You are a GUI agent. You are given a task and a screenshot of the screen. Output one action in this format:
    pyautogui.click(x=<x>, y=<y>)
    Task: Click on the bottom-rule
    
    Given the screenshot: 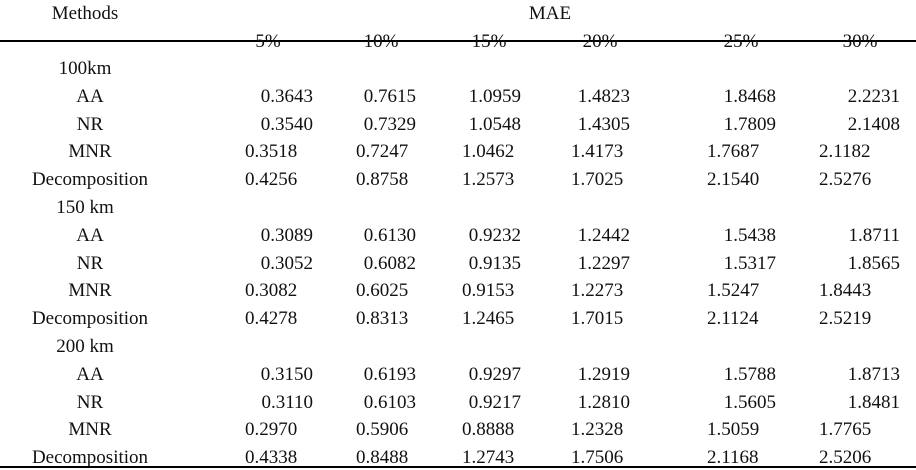 What is the action you would take?
    pyautogui.click(x=458, y=467)
    